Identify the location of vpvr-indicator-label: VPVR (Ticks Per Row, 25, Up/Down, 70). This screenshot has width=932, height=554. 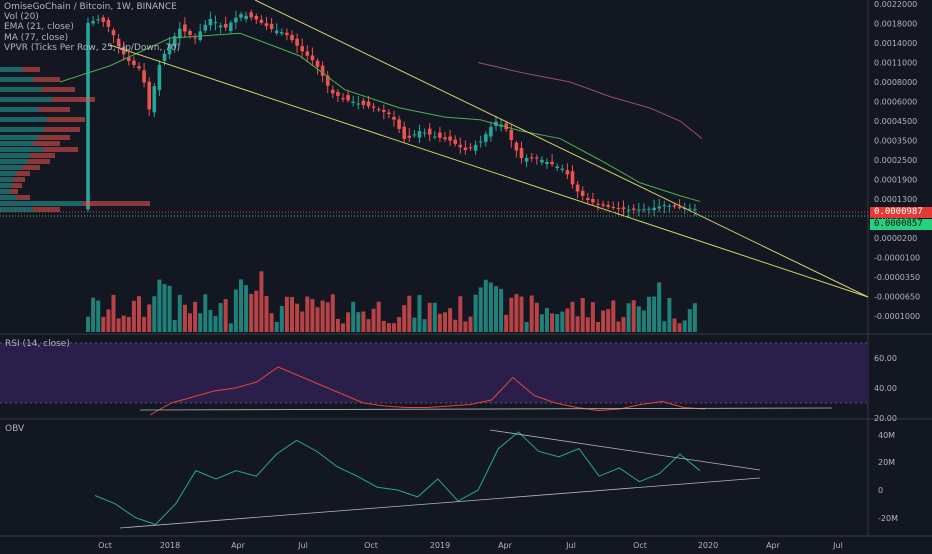
(92, 47).